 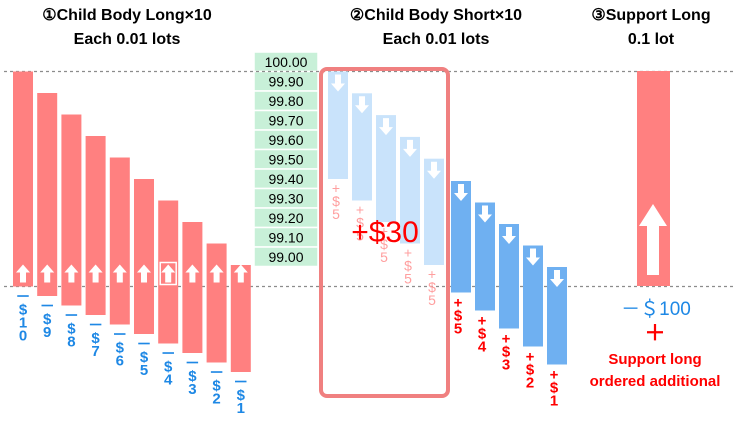 What do you see at coordinates (192, 376) in the screenshot?
I see `long-loss-label: －$ 3` at bounding box center [192, 376].